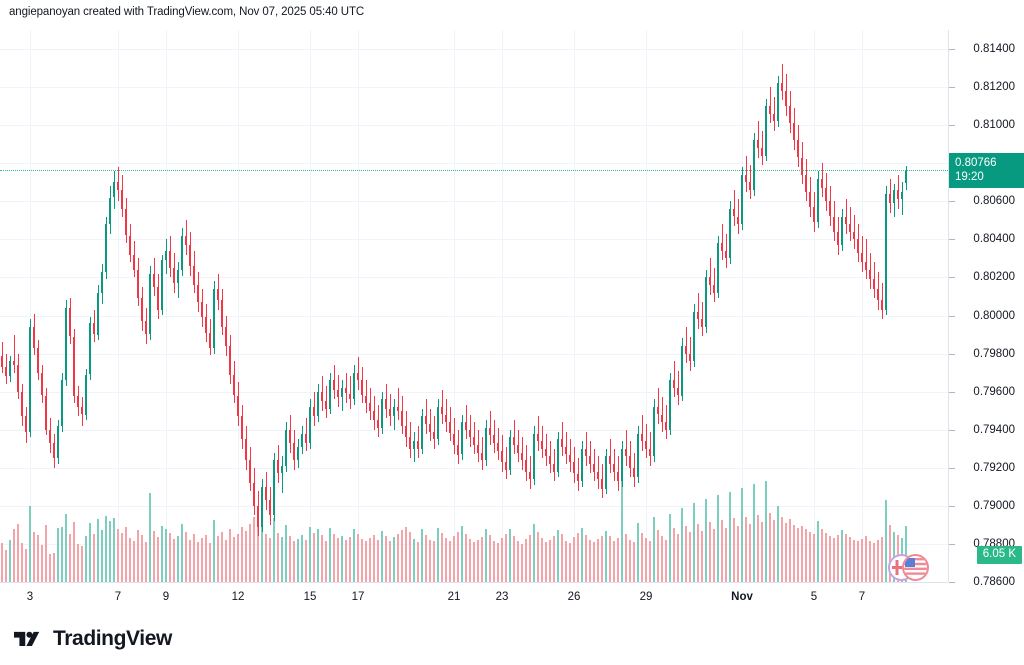  Describe the element at coordinates (474, 170) in the screenshot. I see `current-price-line` at that location.